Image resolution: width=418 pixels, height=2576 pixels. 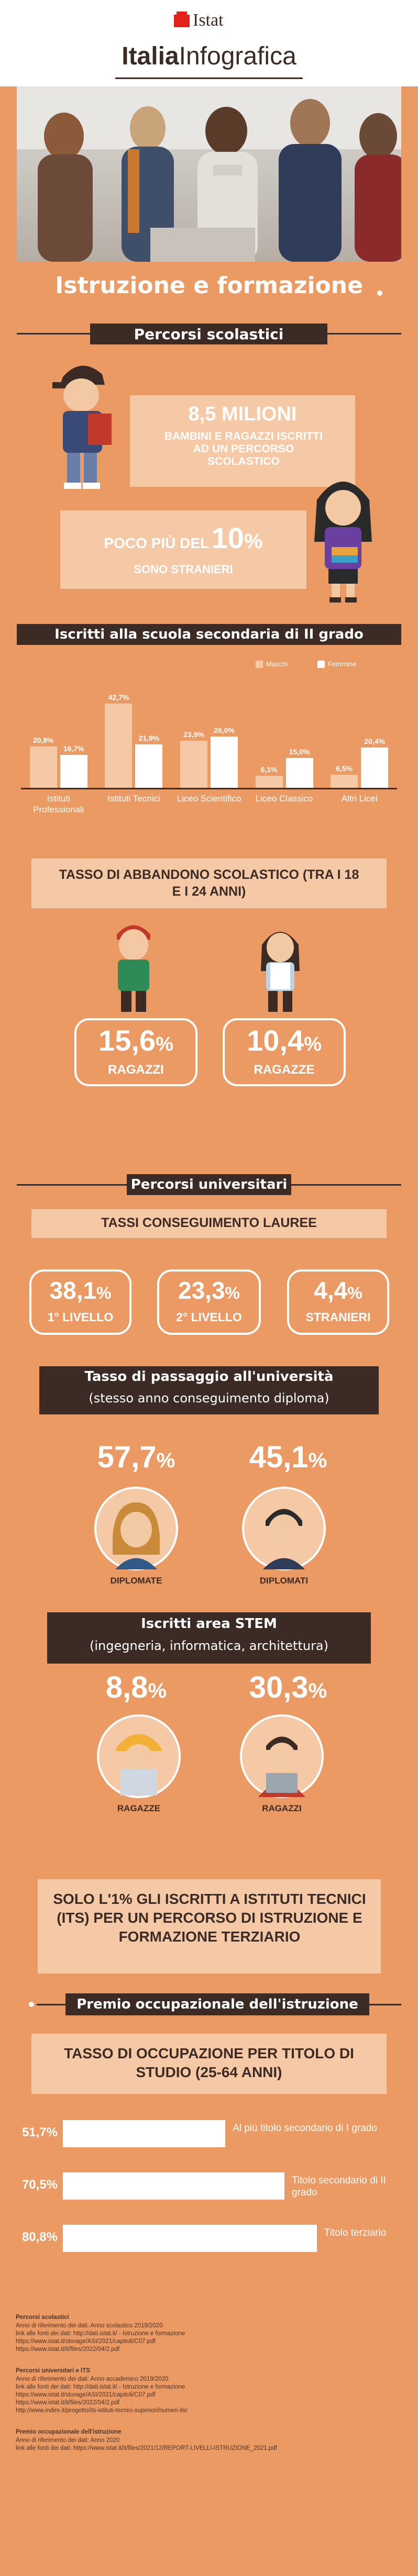 What do you see at coordinates (338, 1290) in the screenshot?
I see `univ-value-line-3: 4,4%` at bounding box center [338, 1290].